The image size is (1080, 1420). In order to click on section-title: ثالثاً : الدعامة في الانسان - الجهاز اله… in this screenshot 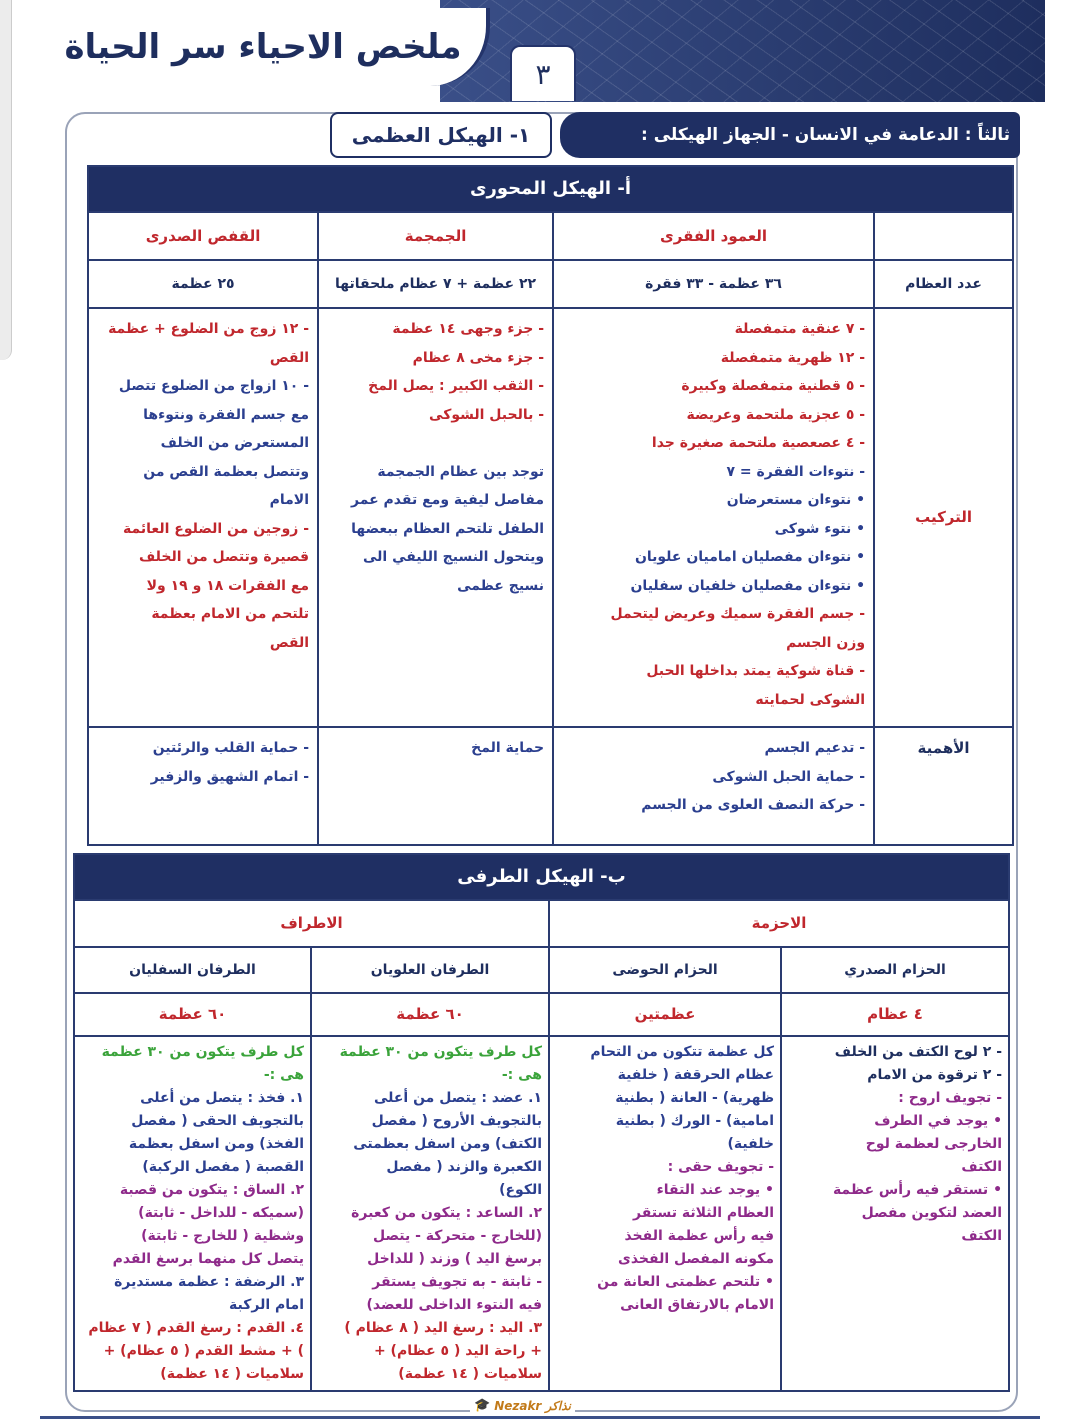, I will do `click(790, 135)`.